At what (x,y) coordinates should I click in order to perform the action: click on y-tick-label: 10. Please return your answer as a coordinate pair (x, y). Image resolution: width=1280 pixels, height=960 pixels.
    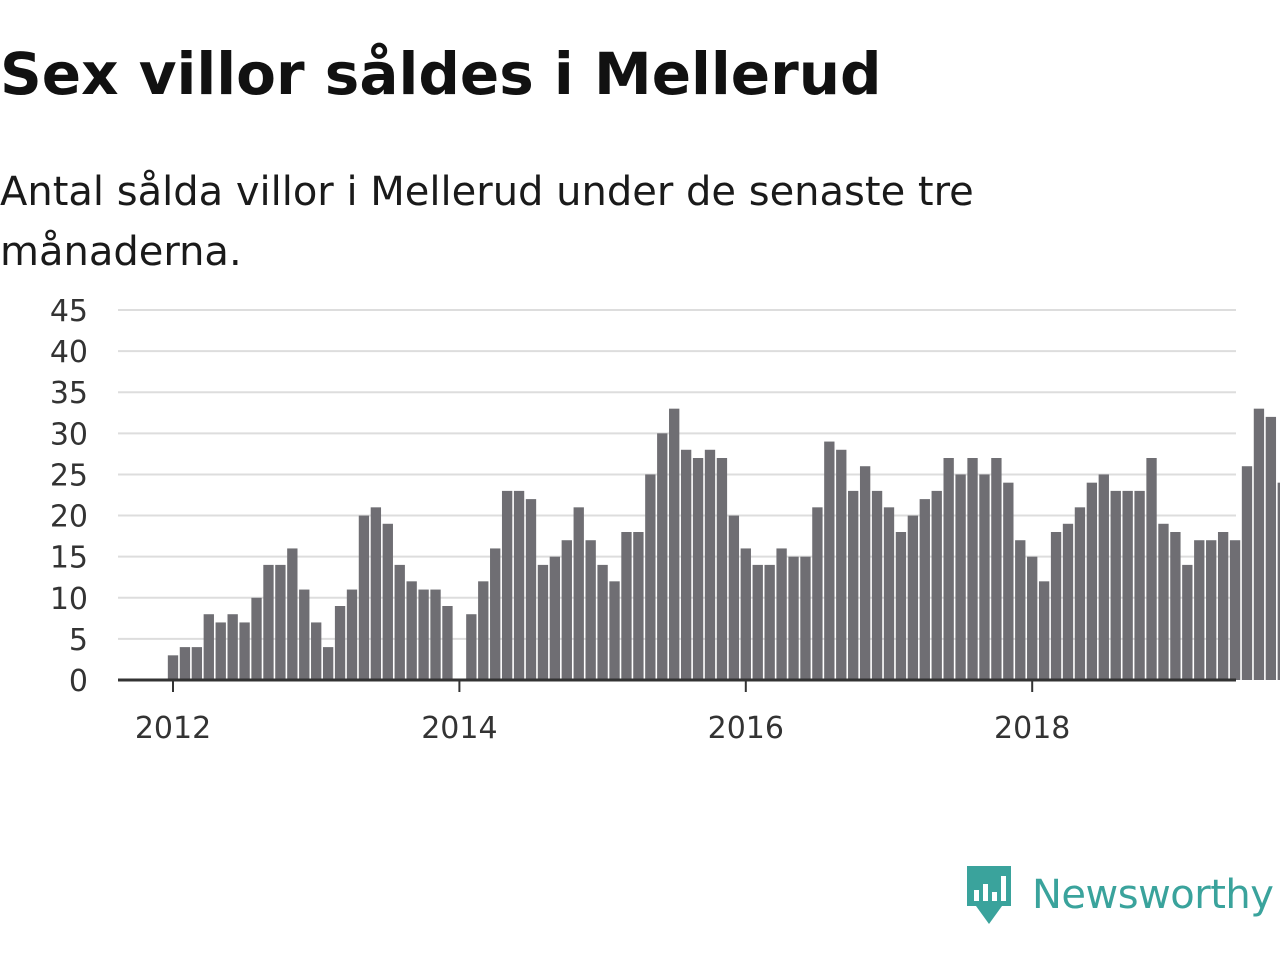
    Looking at the image, I should click on (69, 599).